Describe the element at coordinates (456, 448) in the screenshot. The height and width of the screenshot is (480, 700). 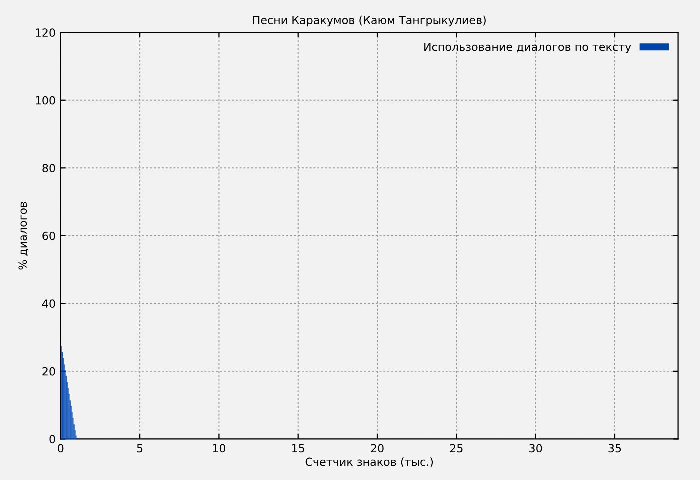
I see `x-tick-label: 25` at that location.